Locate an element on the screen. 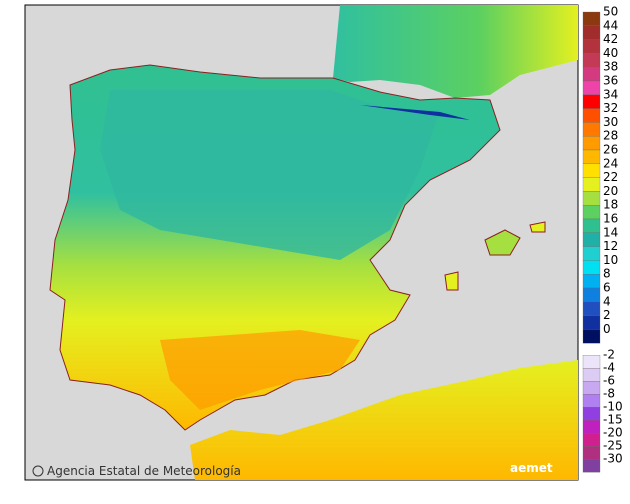  legend-label: -4 is located at coordinates (609, 368).